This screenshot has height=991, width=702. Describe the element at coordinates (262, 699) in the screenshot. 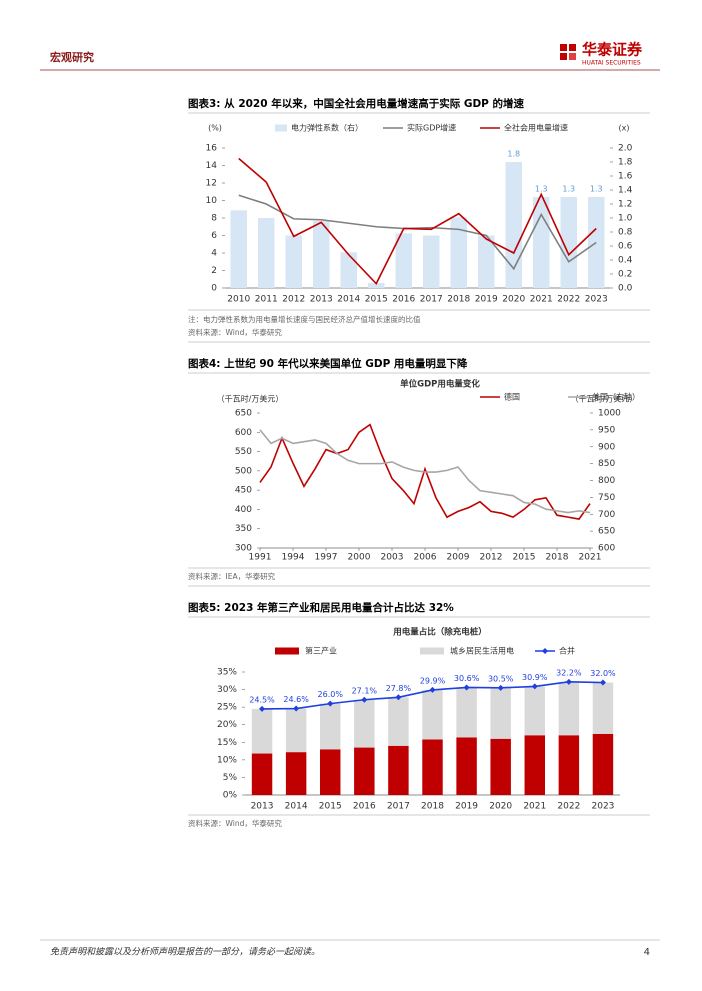

I see `data-label: 24.5%` at that location.